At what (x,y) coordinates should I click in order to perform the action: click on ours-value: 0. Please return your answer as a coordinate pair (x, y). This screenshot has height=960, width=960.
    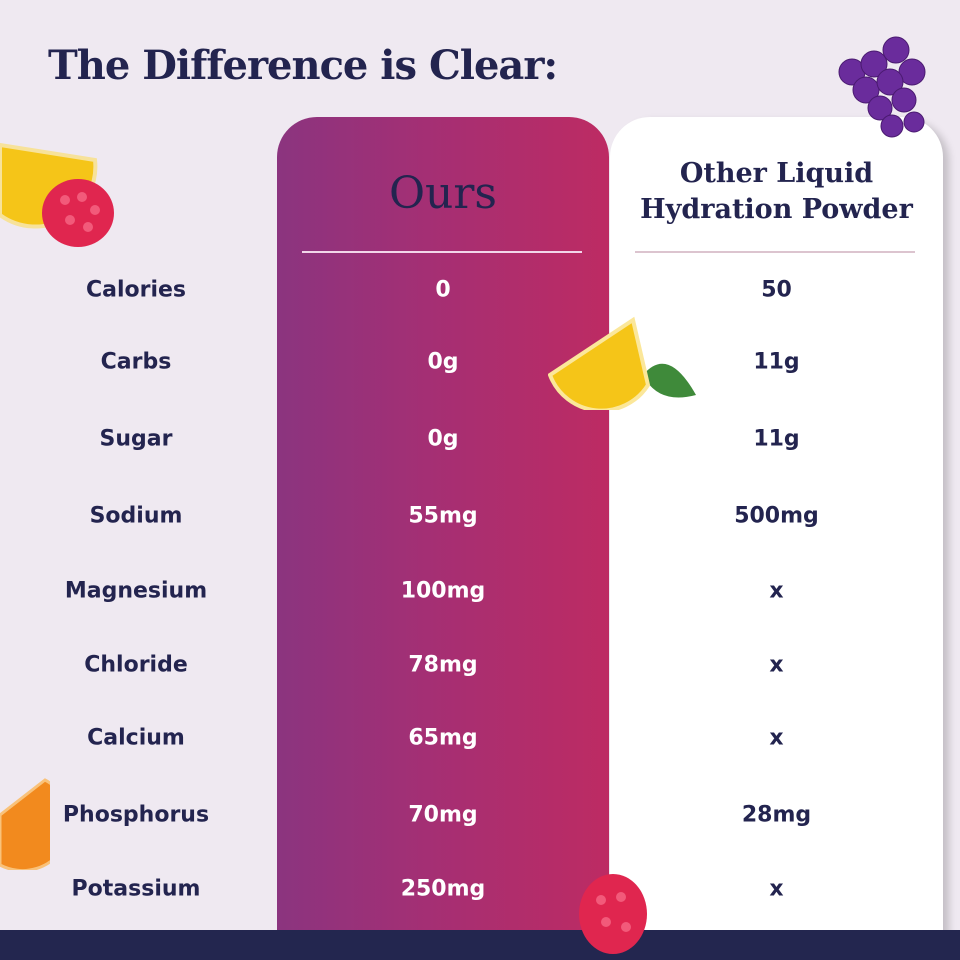
    Looking at the image, I should click on (443, 290).